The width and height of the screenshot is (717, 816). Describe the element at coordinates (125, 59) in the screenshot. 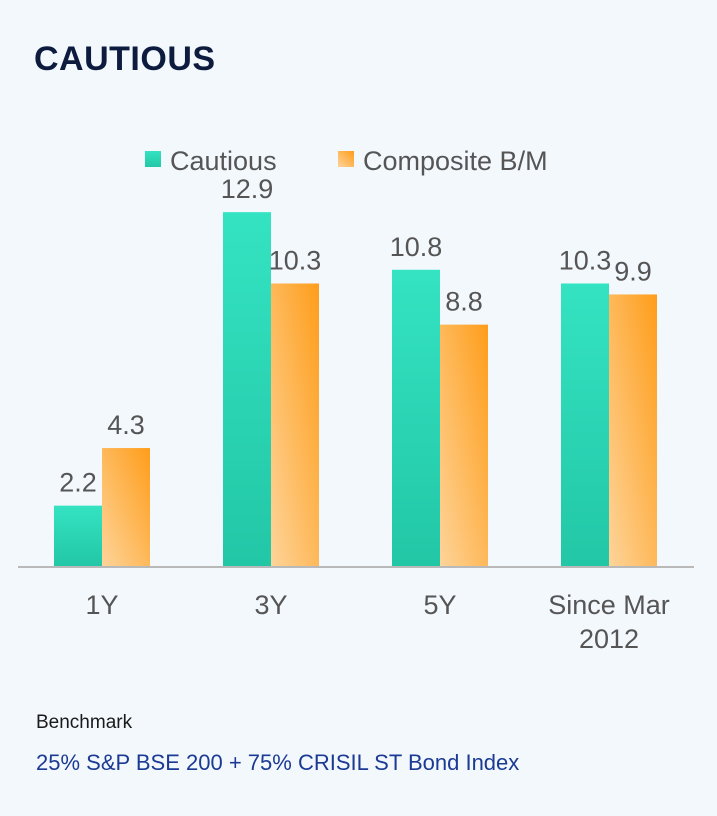

I see `chart-title: CAUTIOUS` at that location.